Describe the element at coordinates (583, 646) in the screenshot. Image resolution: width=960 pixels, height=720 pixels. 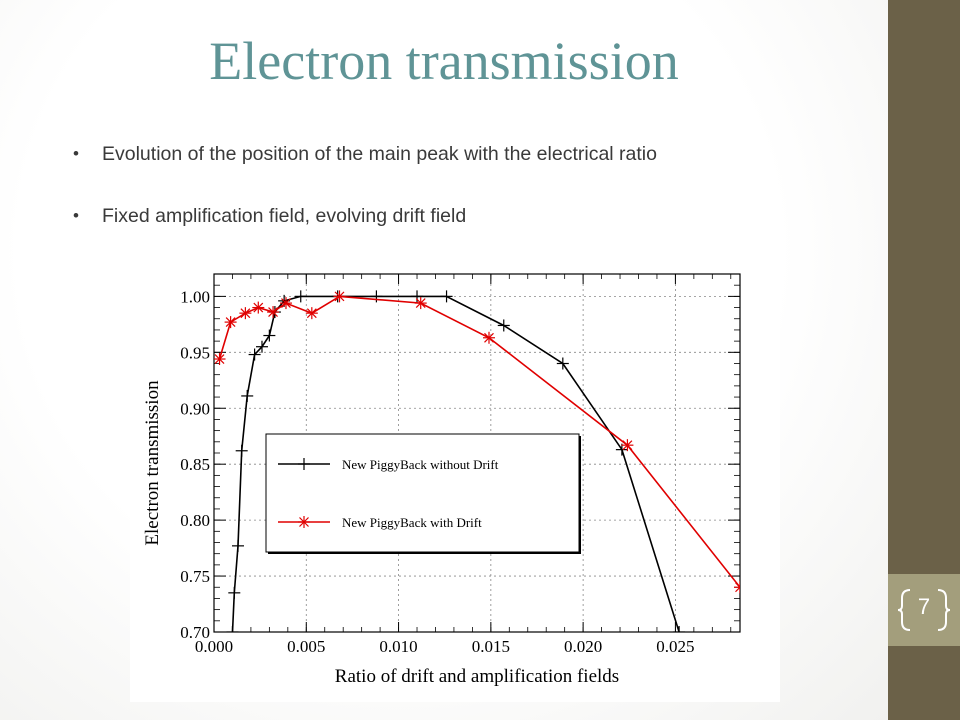
I see `x-tick-label: 0.020` at that location.